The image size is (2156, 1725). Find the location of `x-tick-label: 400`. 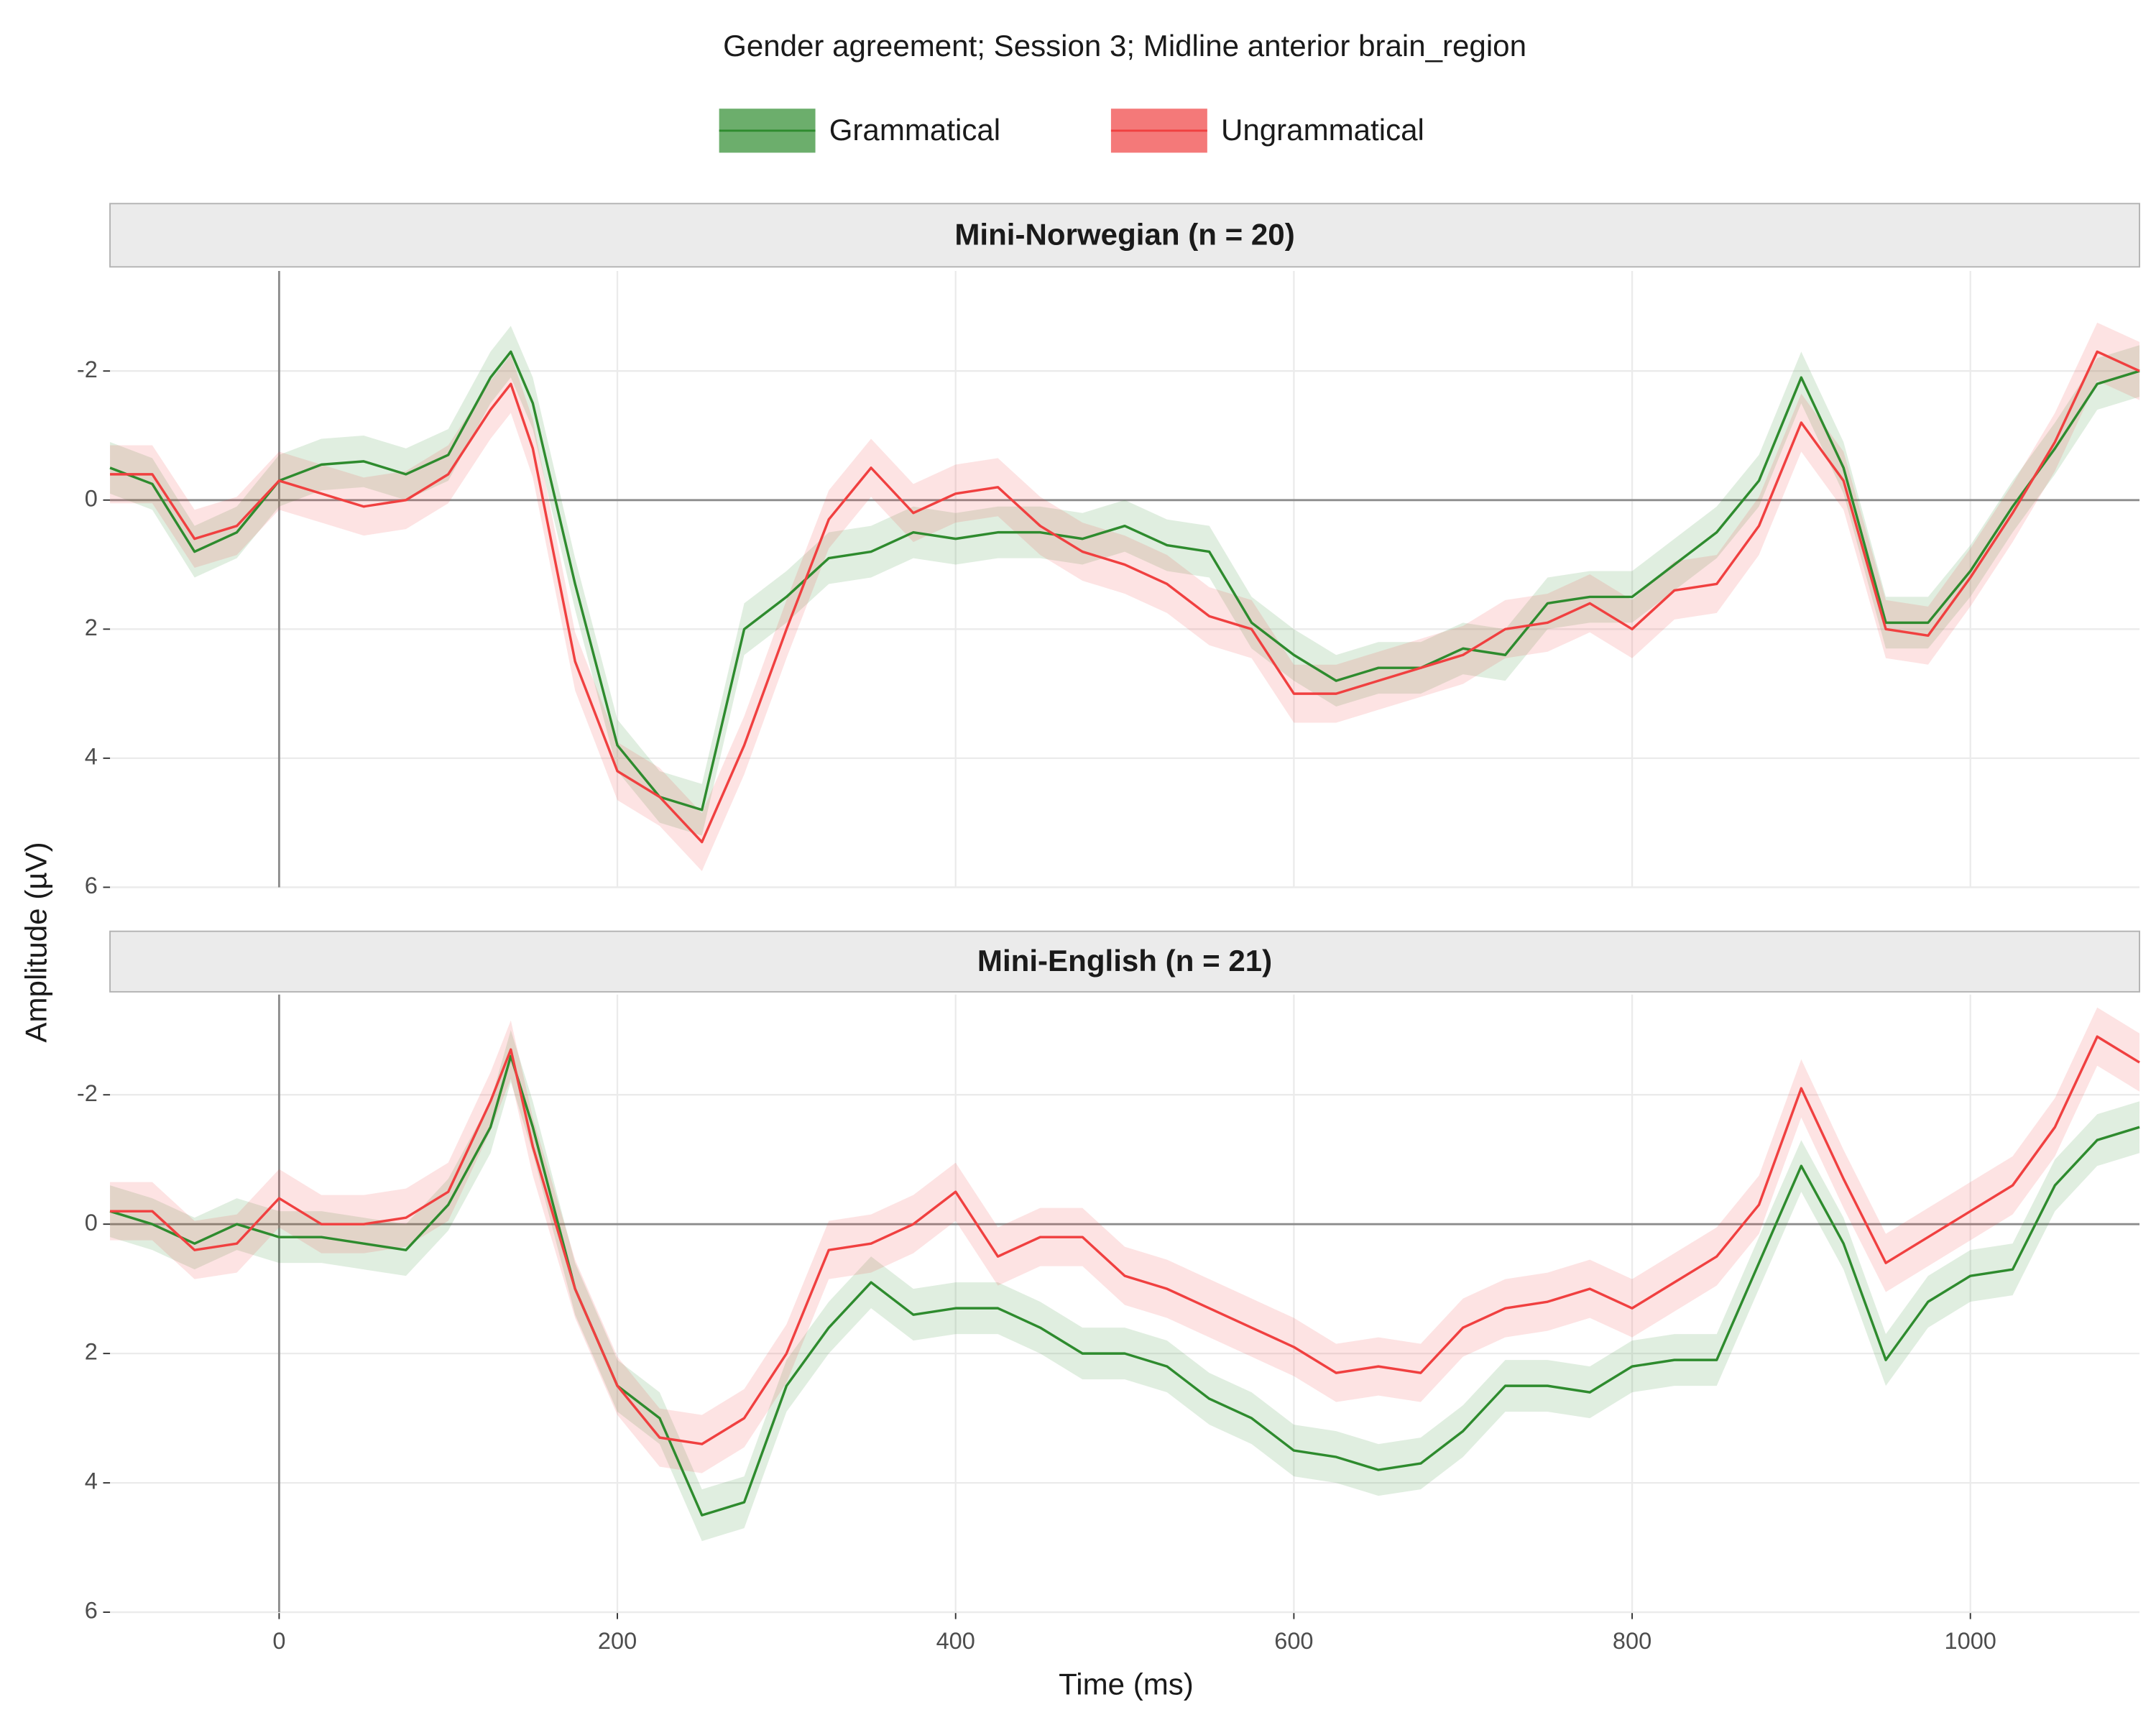

x-tick-label: 400 is located at coordinates (955, 1641).